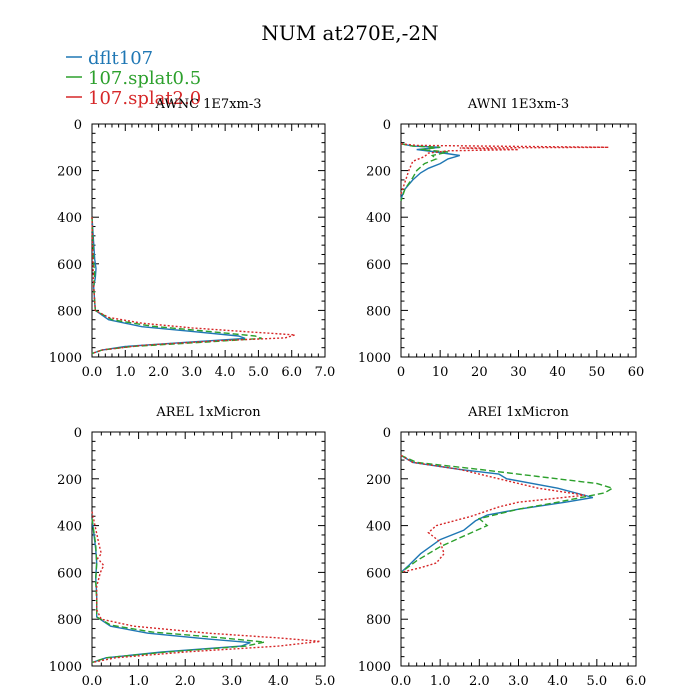 The width and height of the screenshot is (700, 700). Describe the element at coordinates (208, 412) in the screenshot. I see `panel-title: AREL 1xMicron` at that location.